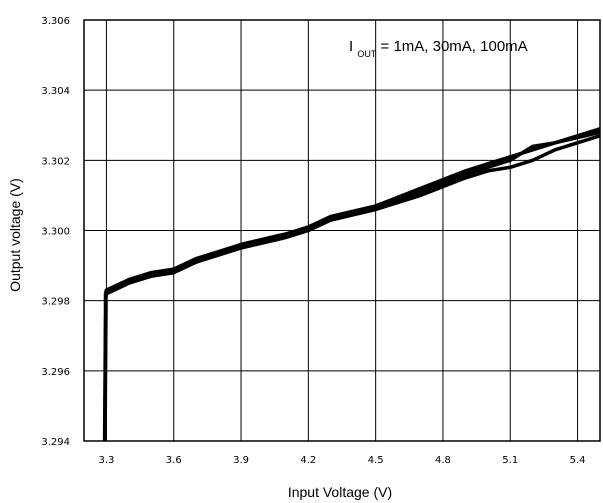 Image resolution: width=603 pixels, height=503 pixels. What do you see at coordinates (578, 460) in the screenshot?
I see `x-tick-label: 5.4` at bounding box center [578, 460].